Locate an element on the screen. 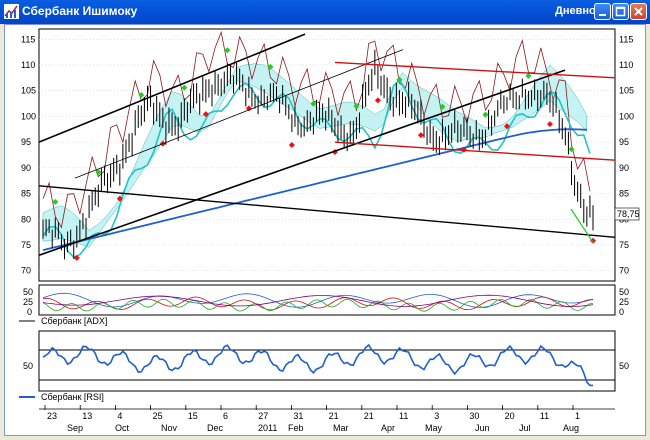  day-tick-label: 27 is located at coordinates (263, 416).